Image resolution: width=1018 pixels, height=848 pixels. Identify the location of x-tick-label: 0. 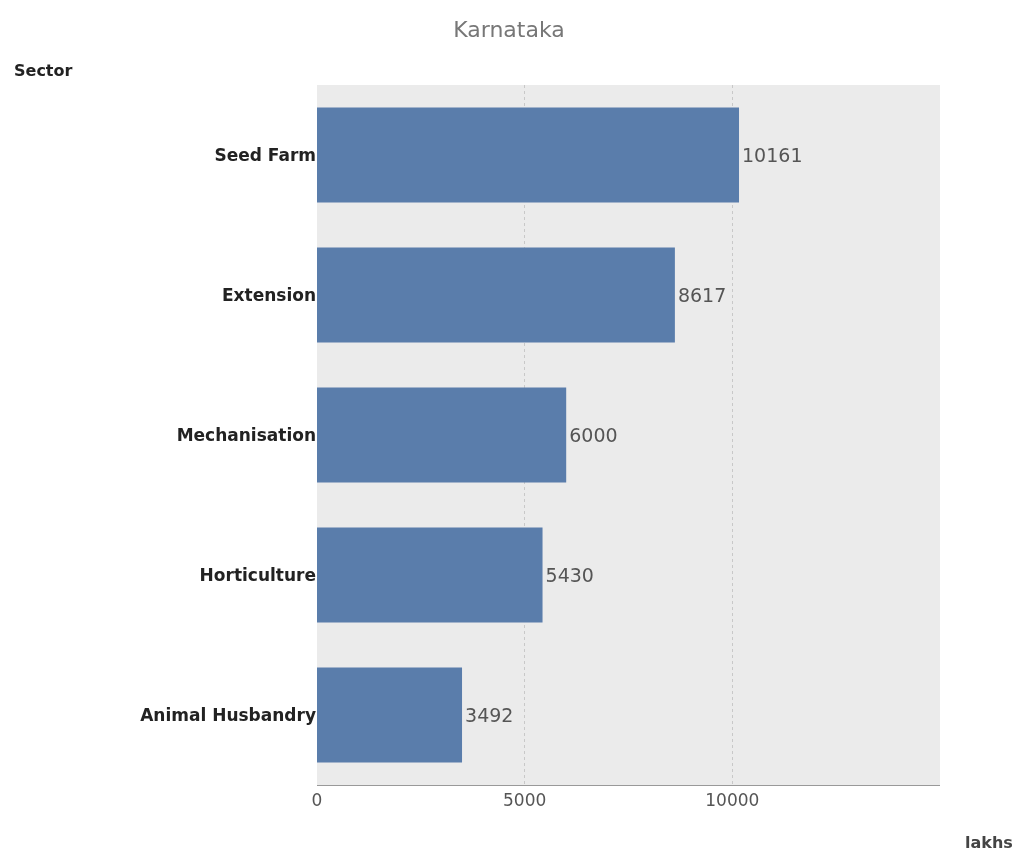
(317, 800).